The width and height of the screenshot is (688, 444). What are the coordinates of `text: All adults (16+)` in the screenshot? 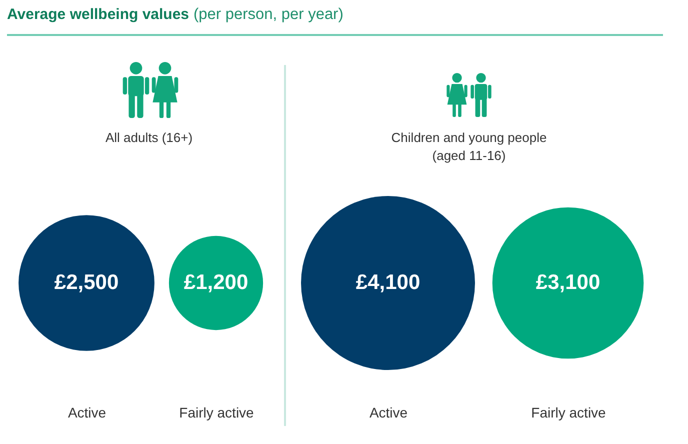 It's located at (149, 137).